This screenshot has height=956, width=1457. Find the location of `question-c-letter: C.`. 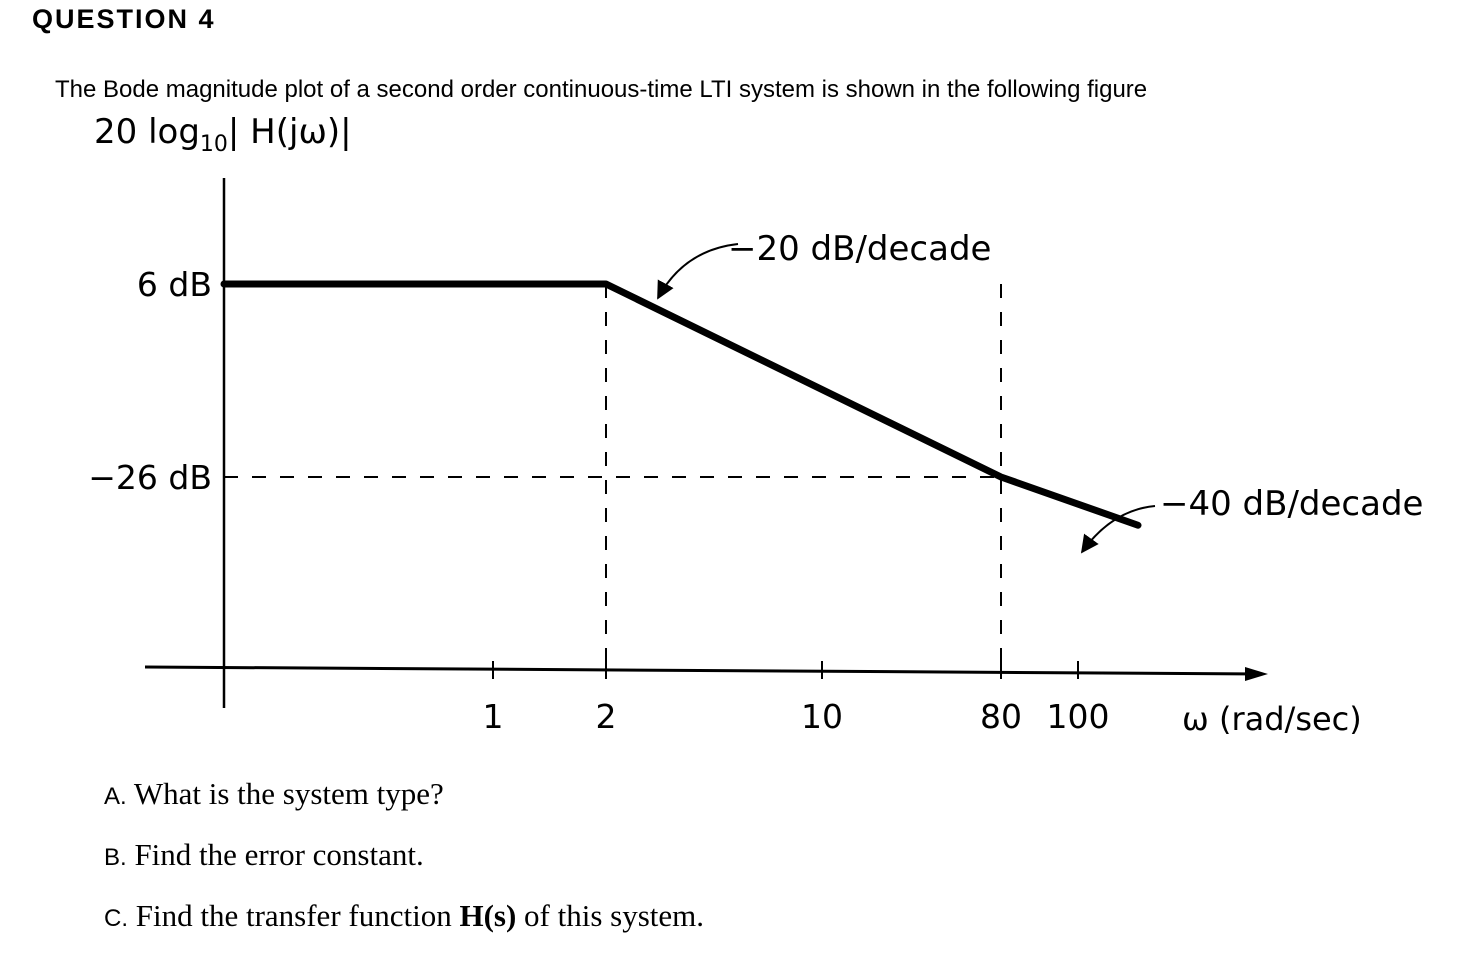

question-c-letter: C. is located at coordinates (116, 918).